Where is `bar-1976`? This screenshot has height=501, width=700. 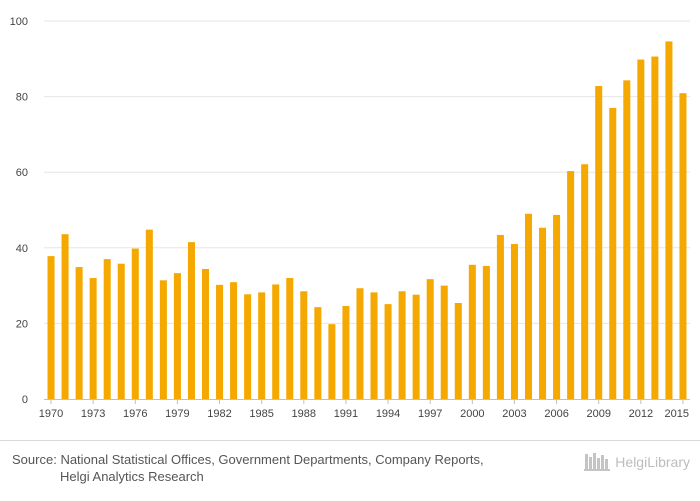
bar-1976 is located at coordinates (135, 323).